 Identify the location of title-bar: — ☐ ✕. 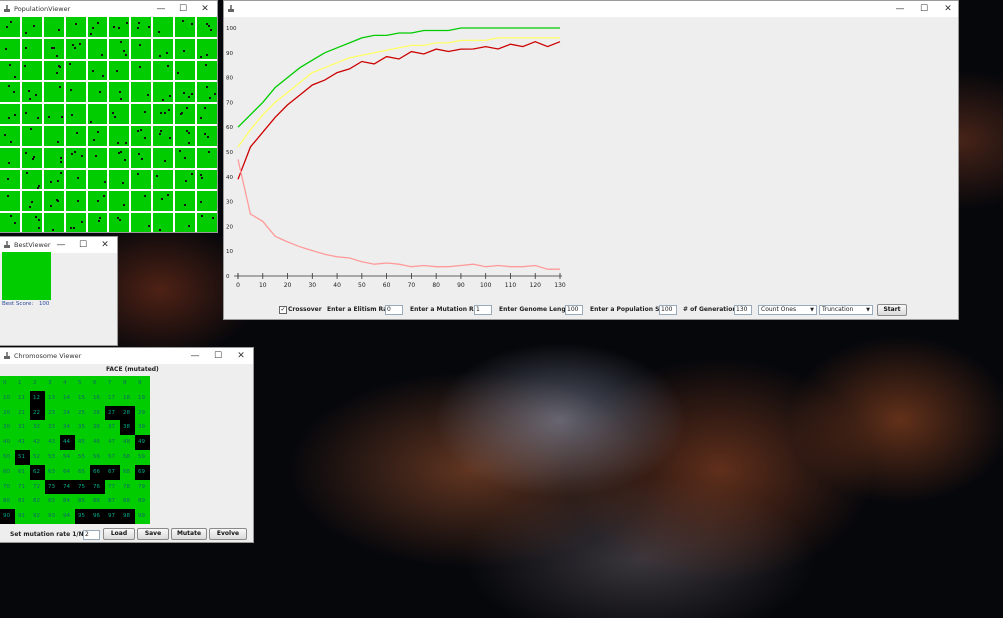
(591, 9).